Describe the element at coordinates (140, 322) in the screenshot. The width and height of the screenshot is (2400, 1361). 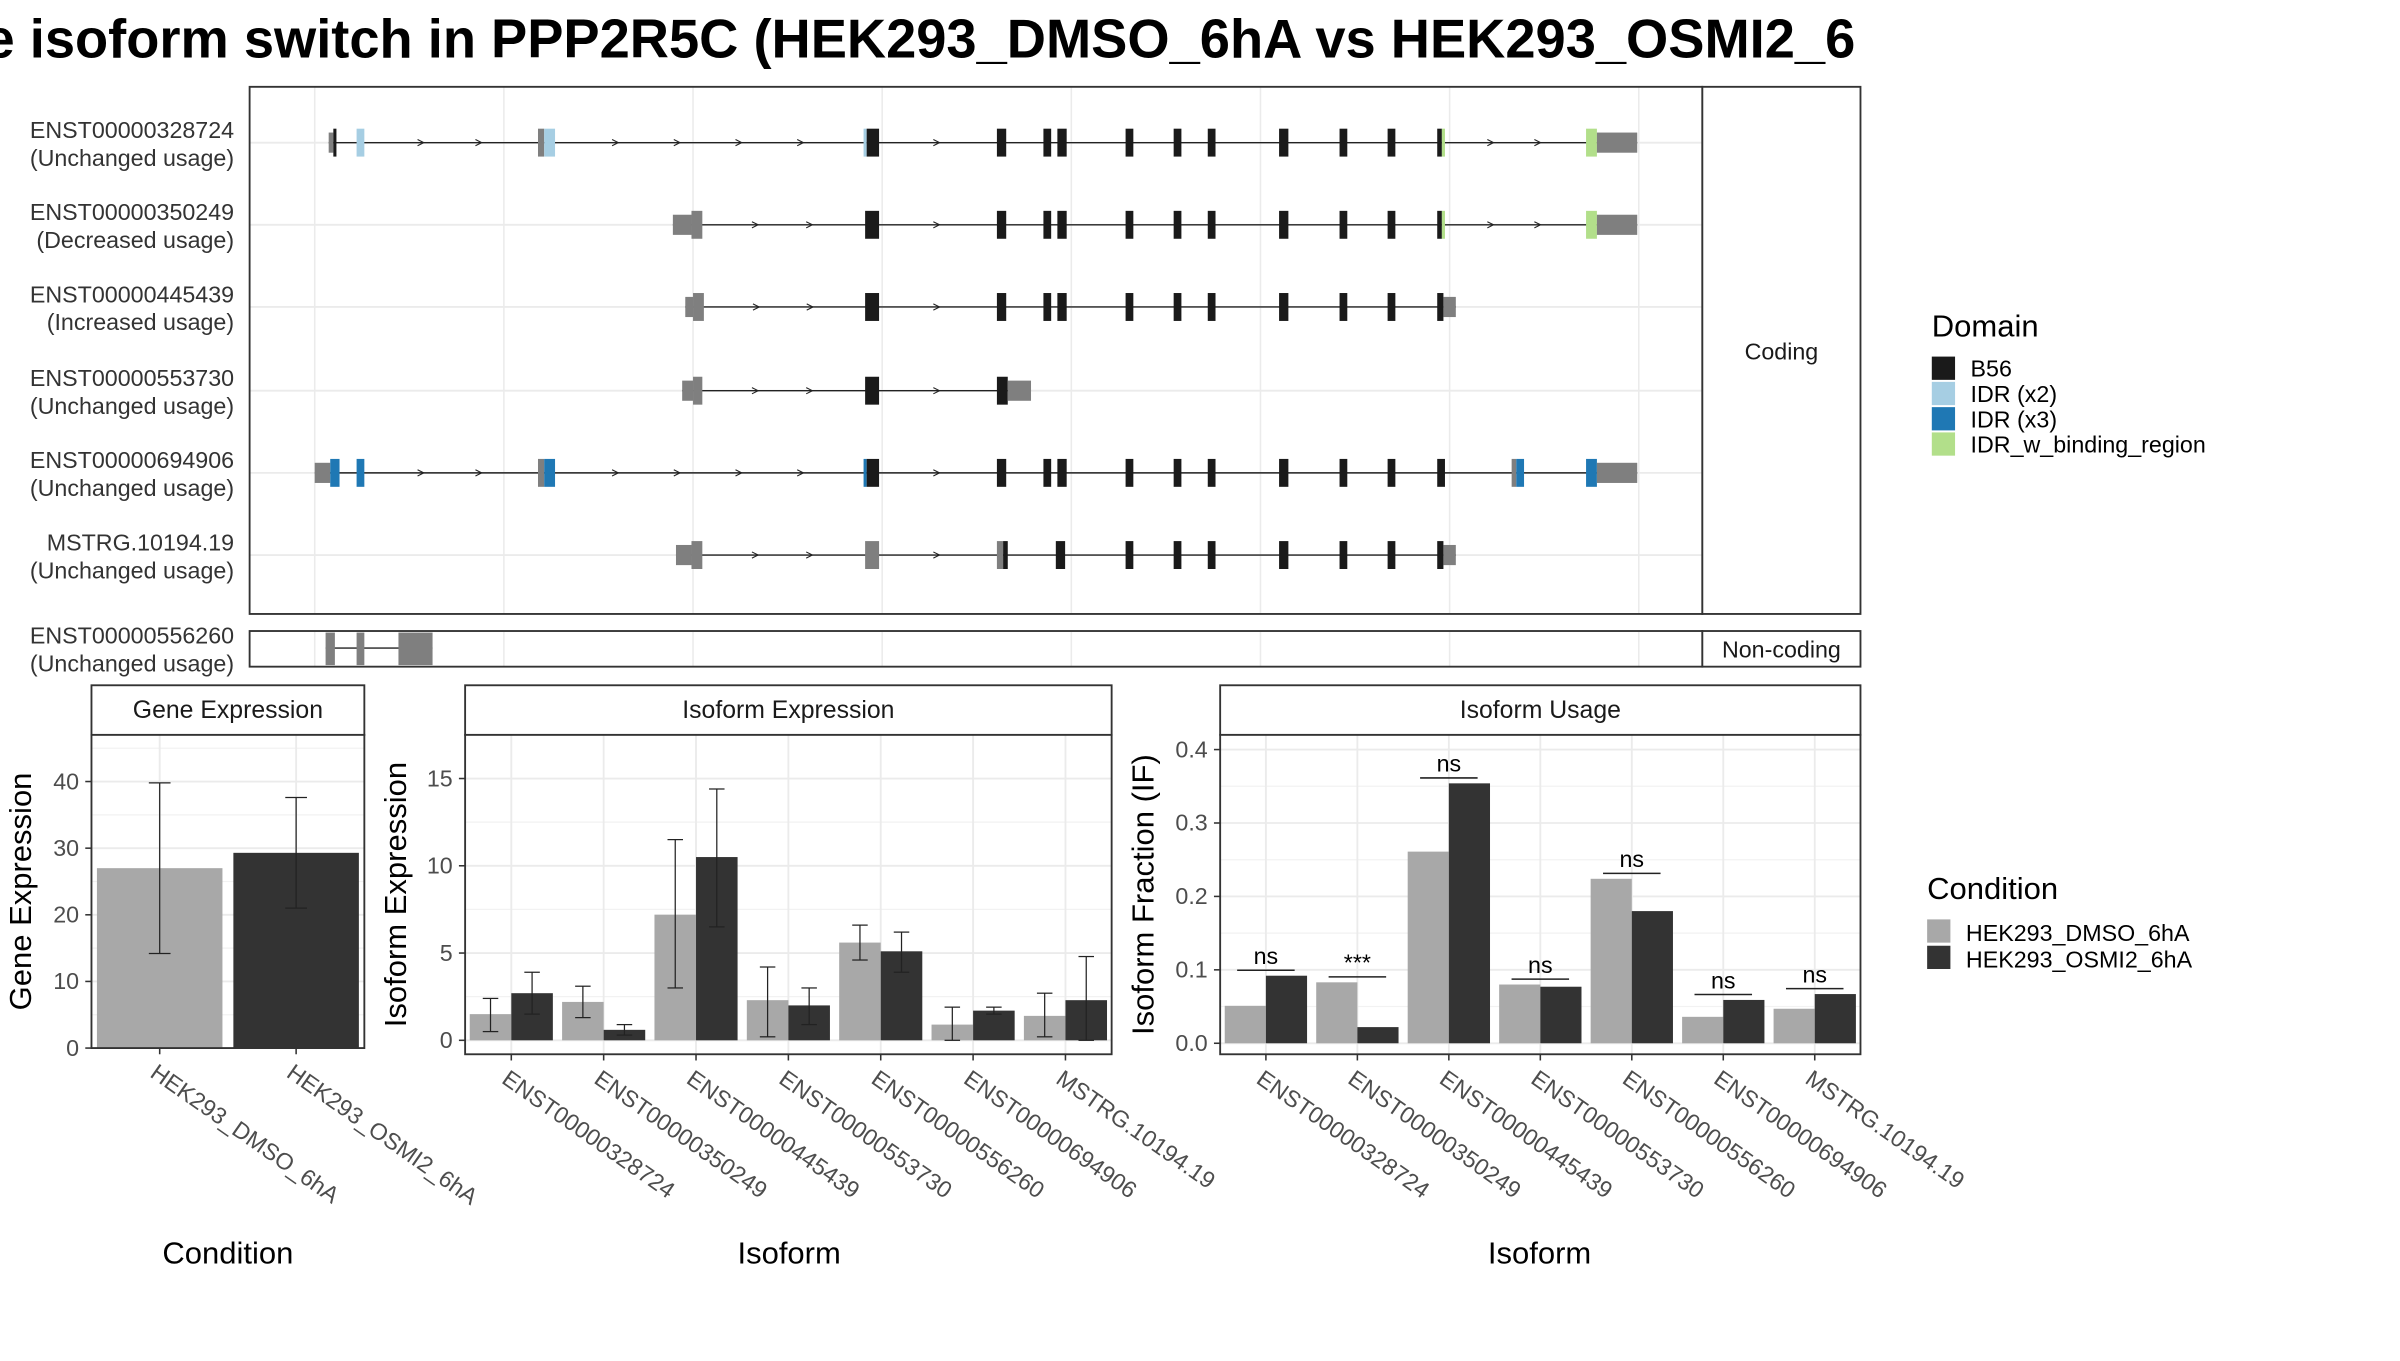
I see `isoform-usage-label: (Increased usage)` at that location.